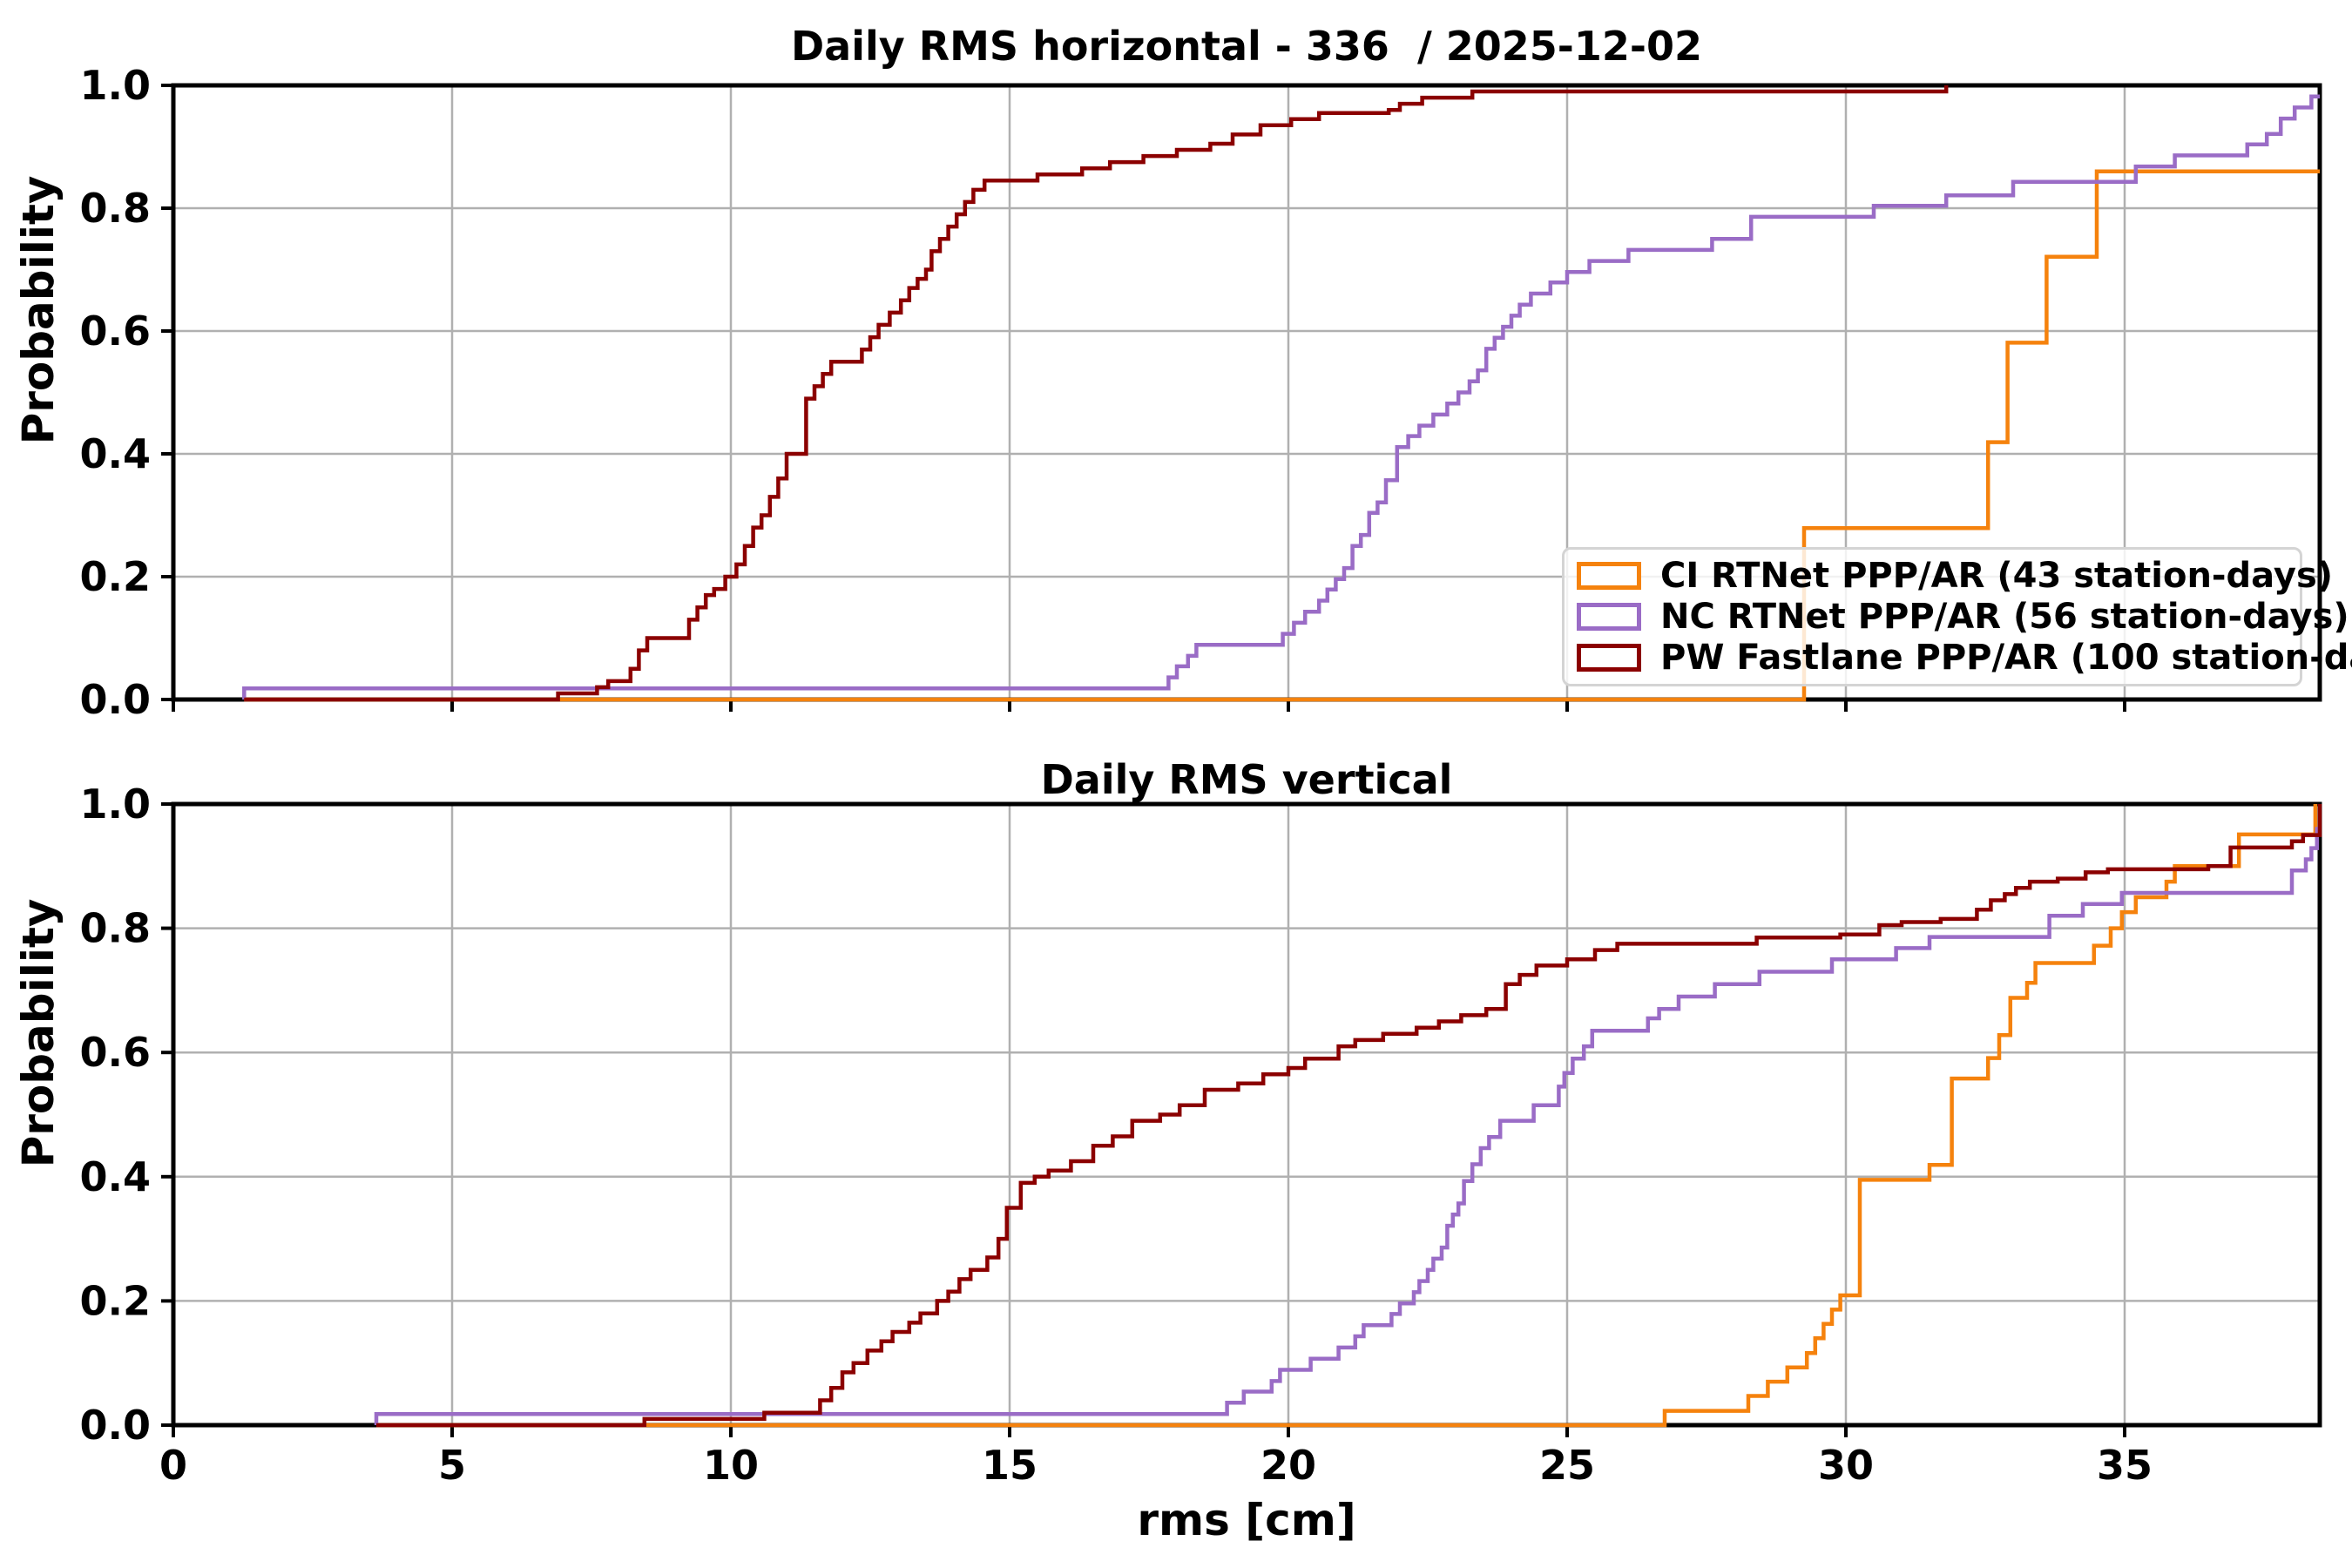 This screenshot has height=1568, width=2352. I want to click on top-chart-title: Daily RMS horizontal - 336 / 2025-12-02, so click(1246, 46).